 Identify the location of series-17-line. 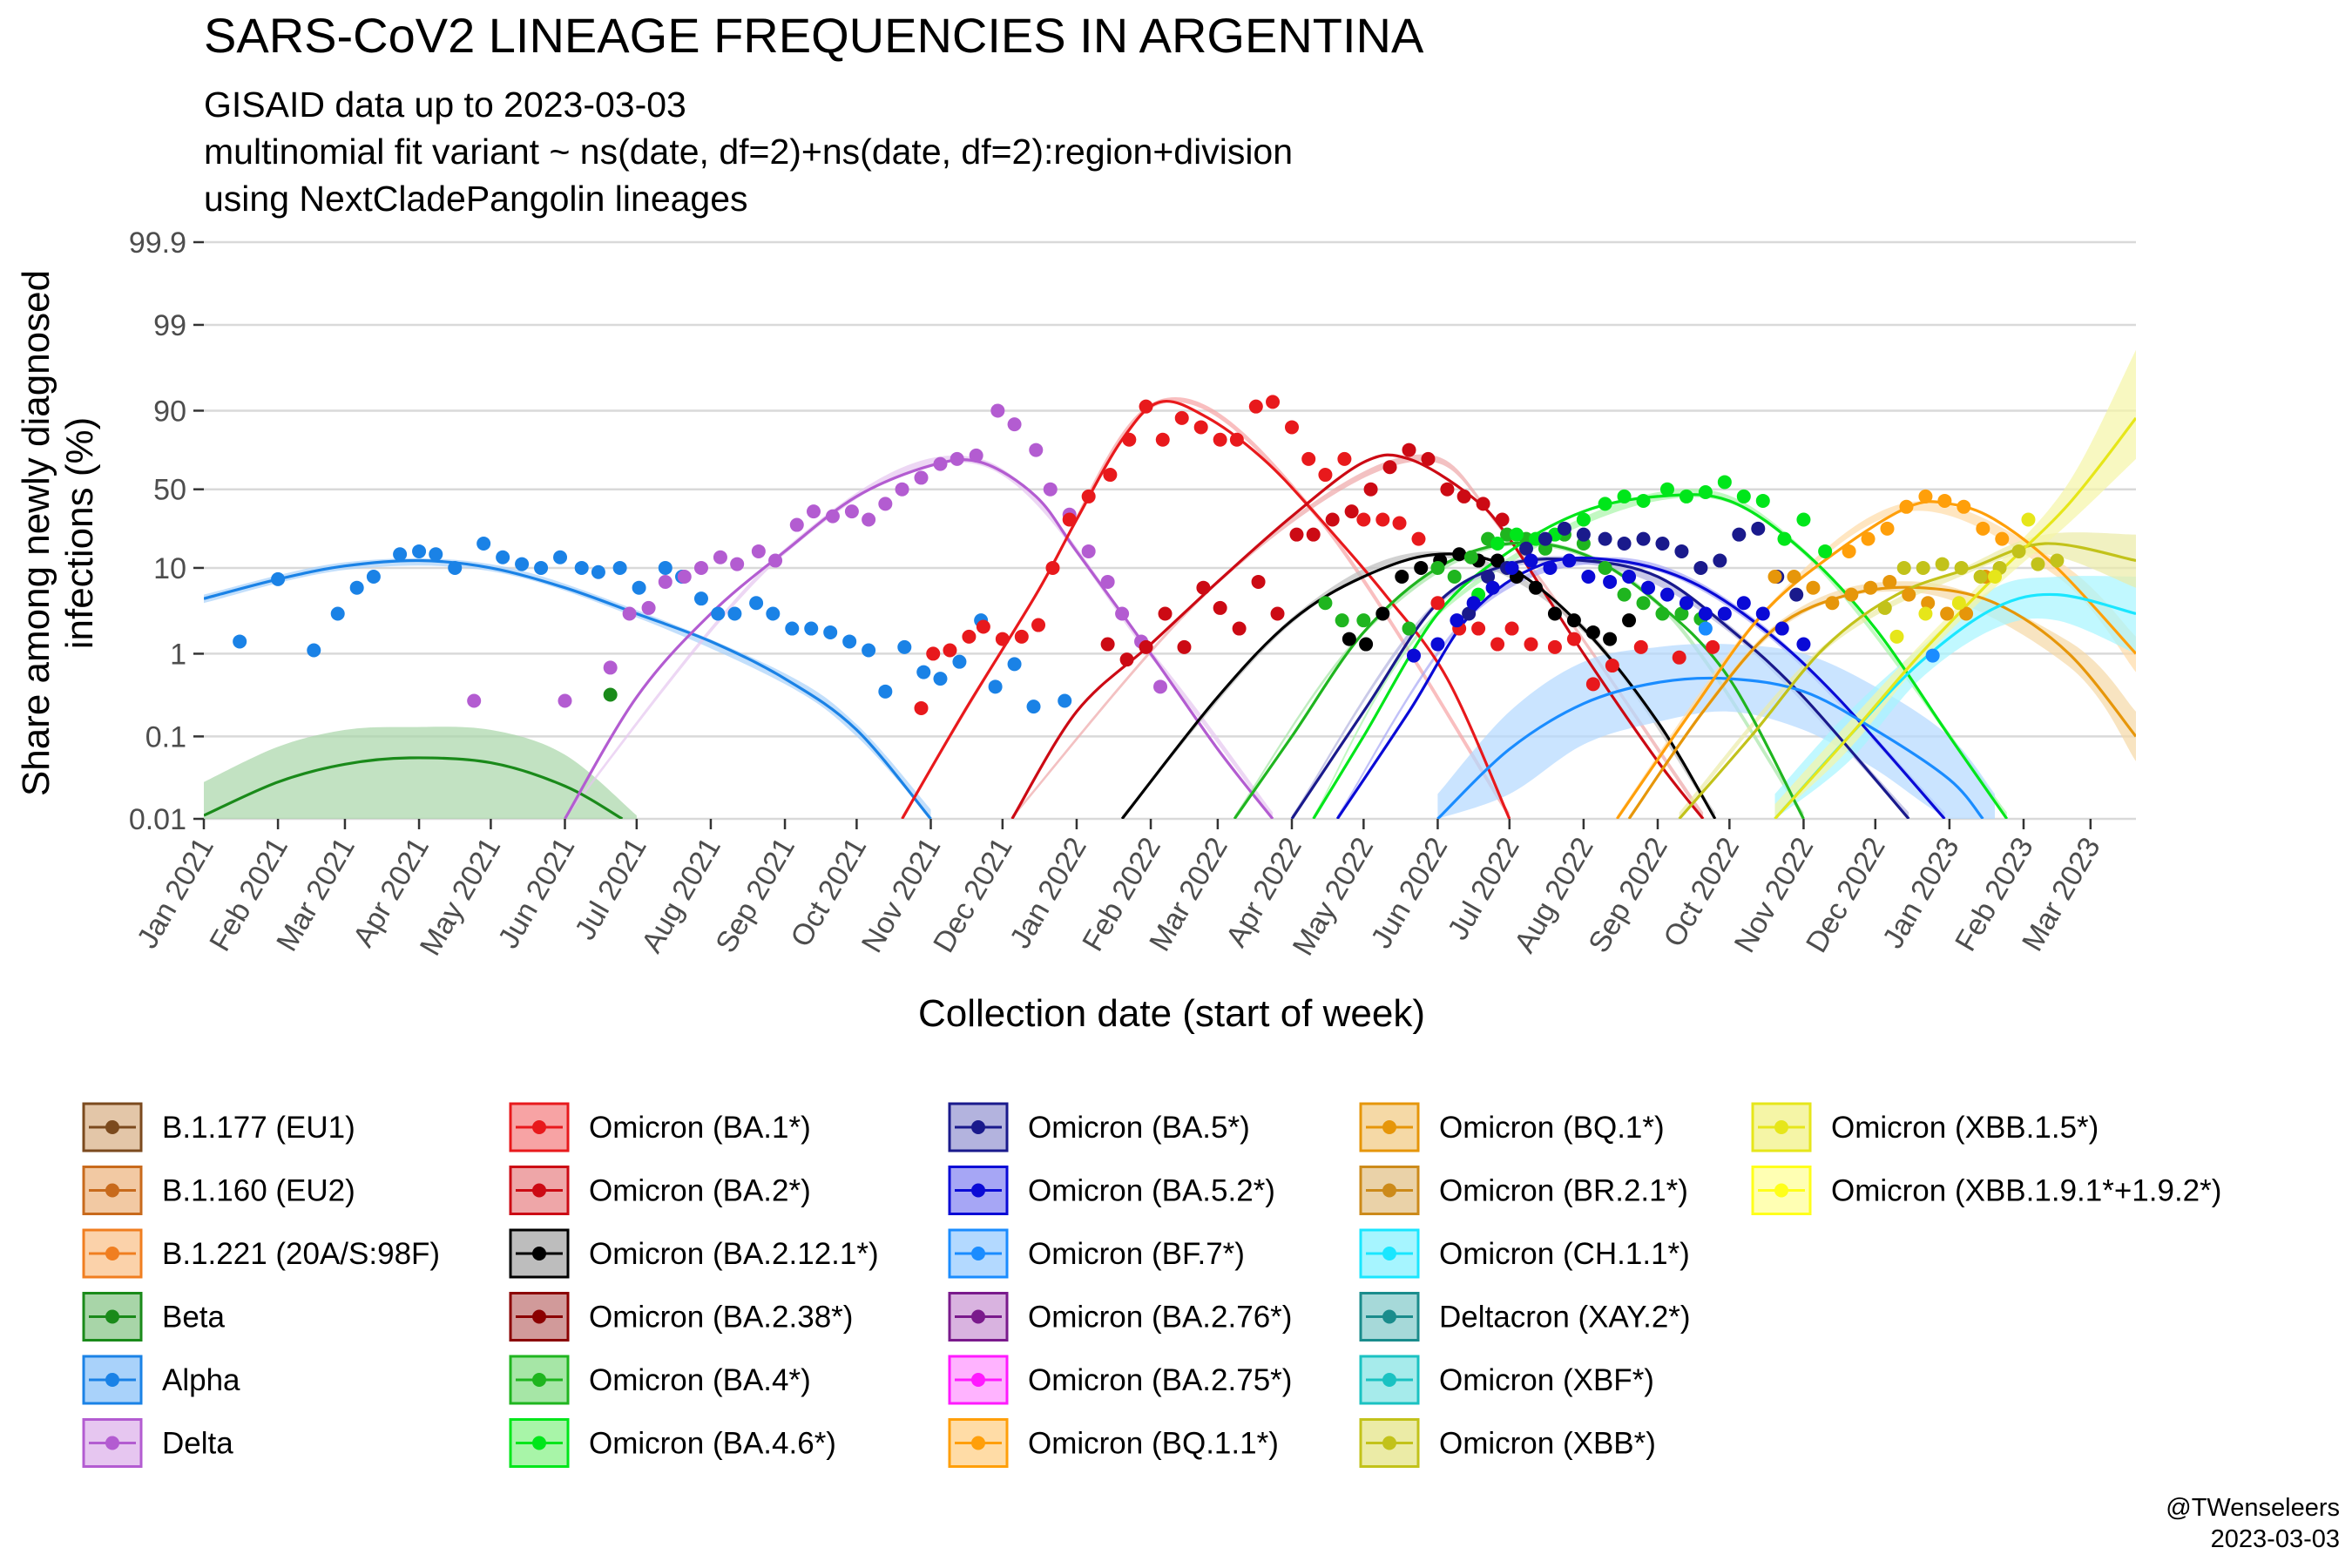
(1876, 659).